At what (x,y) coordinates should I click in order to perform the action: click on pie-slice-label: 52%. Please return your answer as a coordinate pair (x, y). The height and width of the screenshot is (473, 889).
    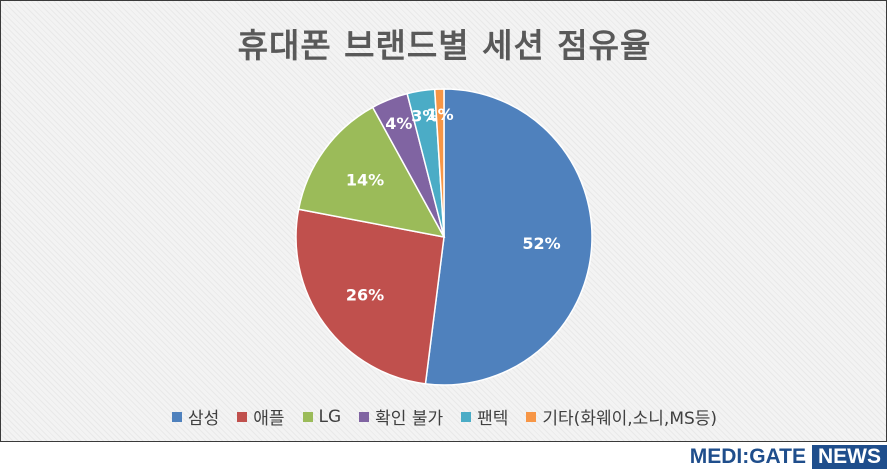
    Looking at the image, I should click on (541, 243).